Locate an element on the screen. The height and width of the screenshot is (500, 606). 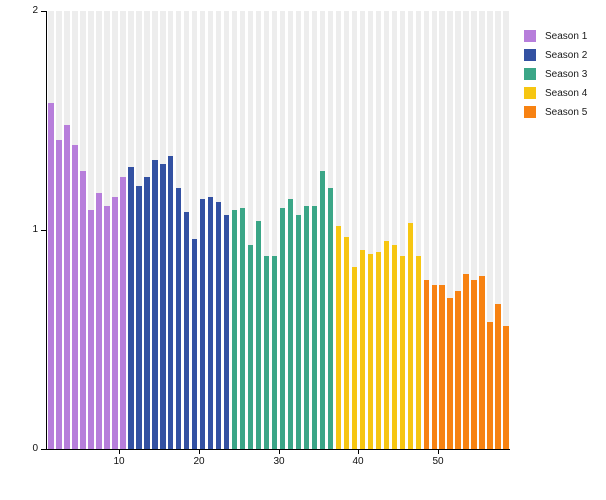
legend-label: Season 5 is located at coordinates (566, 112).